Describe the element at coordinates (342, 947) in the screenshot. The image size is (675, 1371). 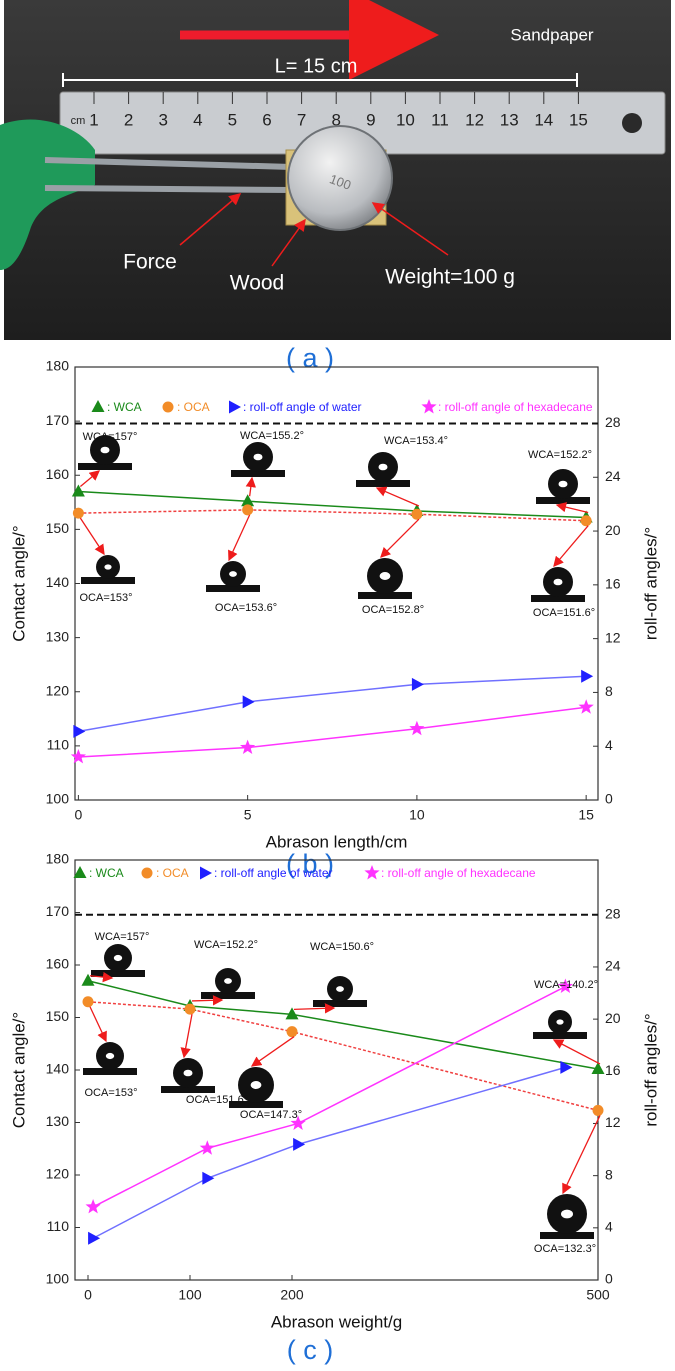
I see `annotation: WCA=150.6°` at that location.